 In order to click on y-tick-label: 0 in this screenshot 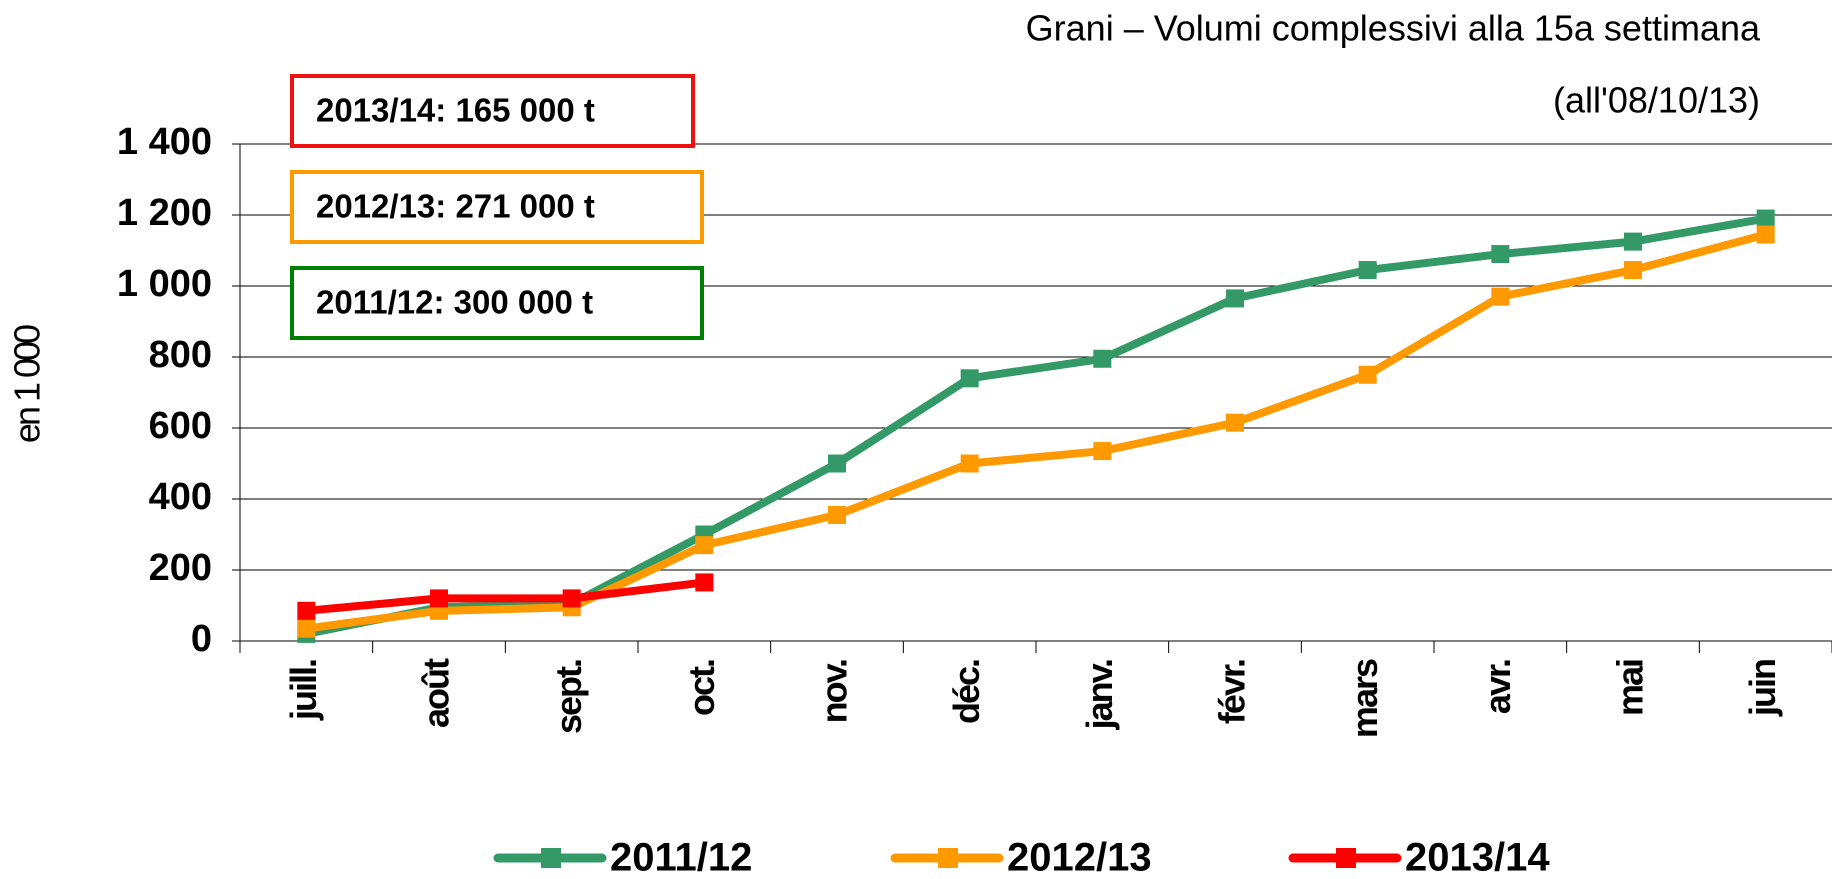, I will do `click(201, 639)`.